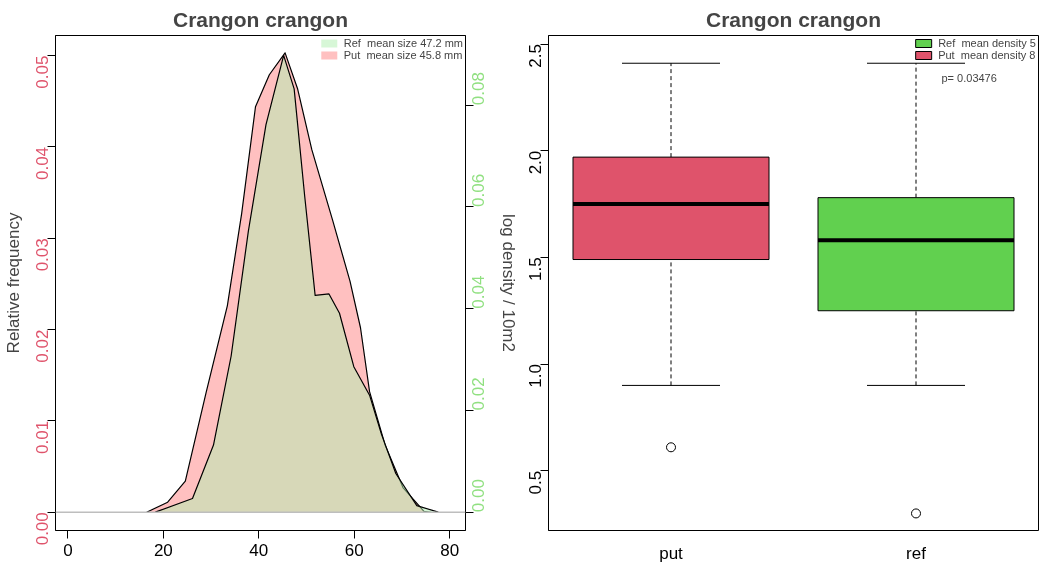  I want to click on y-tick-label: 2.0, so click(536, 162).